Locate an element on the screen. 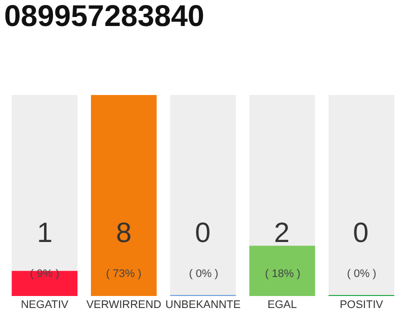 The image size is (410, 320). x-tick-label: VERWIRREND is located at coordinates (124, 305).